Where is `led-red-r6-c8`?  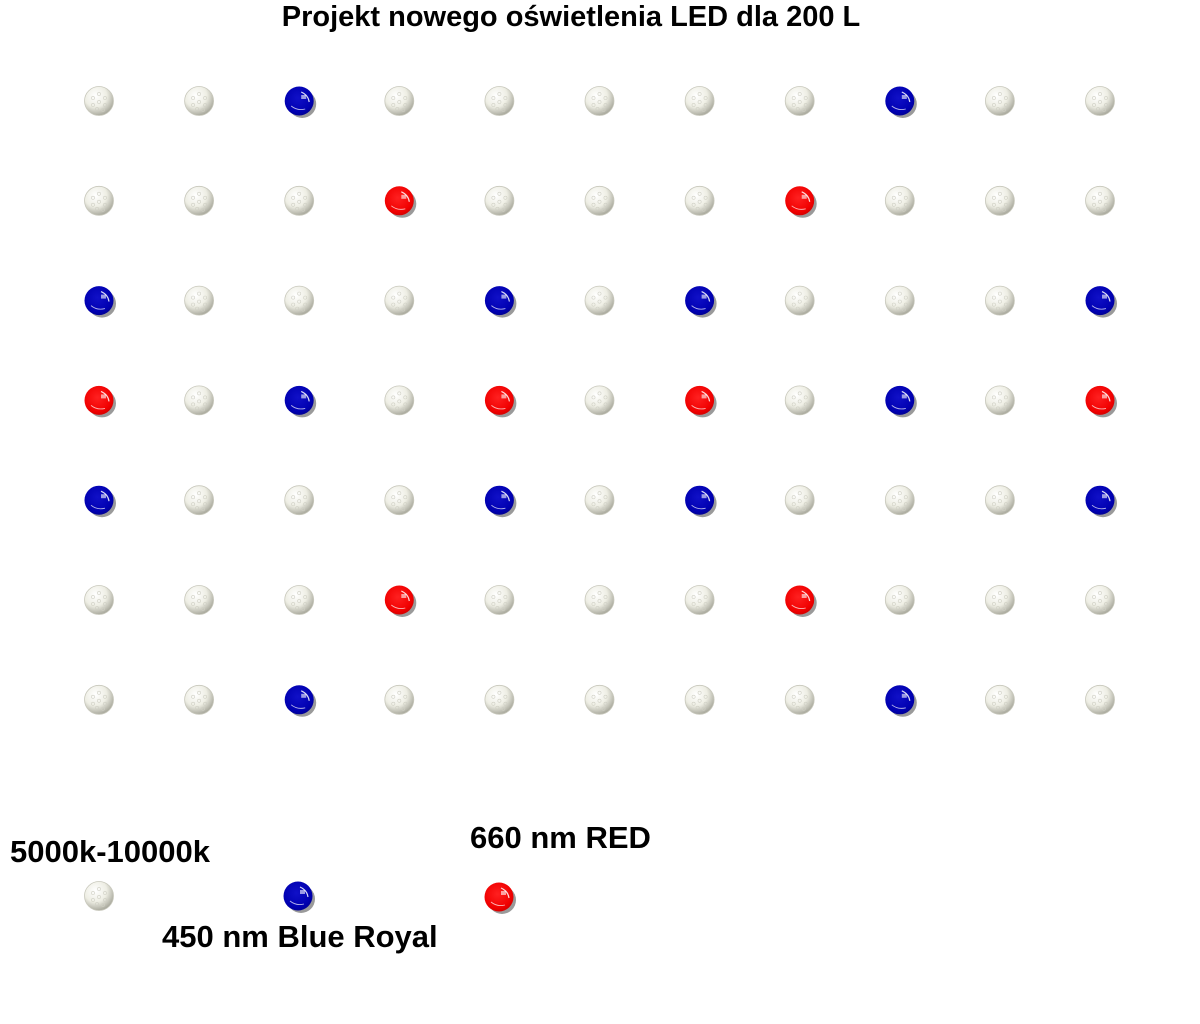
led-red-r6-c8 is located at coordinates (801, 601).